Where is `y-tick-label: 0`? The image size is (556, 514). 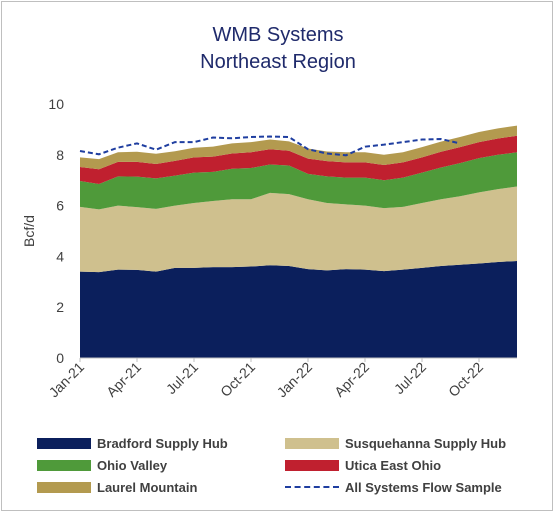
y-tick-label: 0 is located at coordinates (60, 358).